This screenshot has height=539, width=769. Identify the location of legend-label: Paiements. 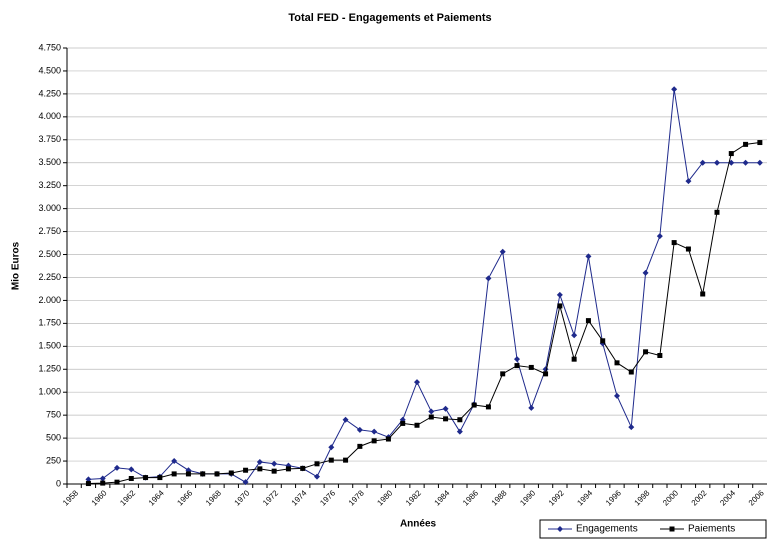
(711, 529).